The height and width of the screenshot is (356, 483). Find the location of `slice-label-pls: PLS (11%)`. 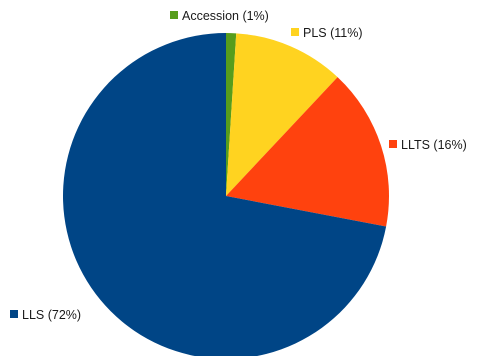

slice-label-pls: PLS (11%) is located at coordinates (333, 33).